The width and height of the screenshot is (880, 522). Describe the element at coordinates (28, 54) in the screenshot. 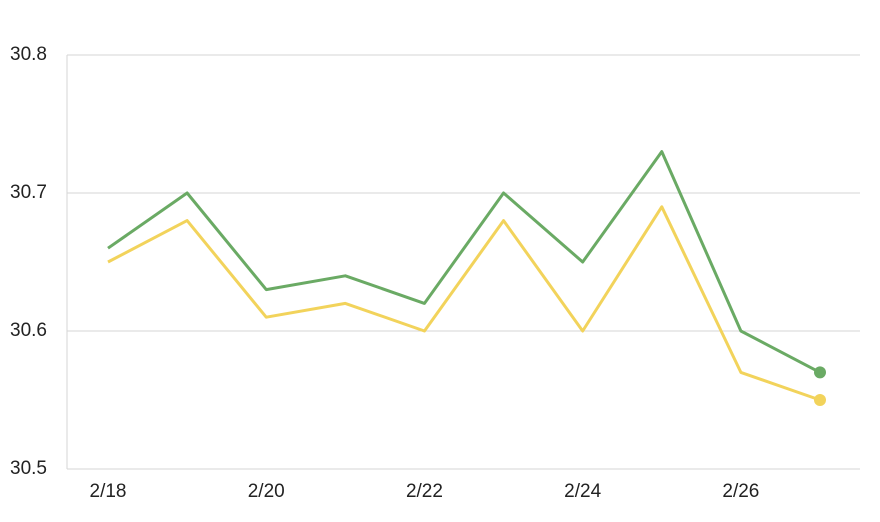

I see `y-tick-label: 30.8` at that location.